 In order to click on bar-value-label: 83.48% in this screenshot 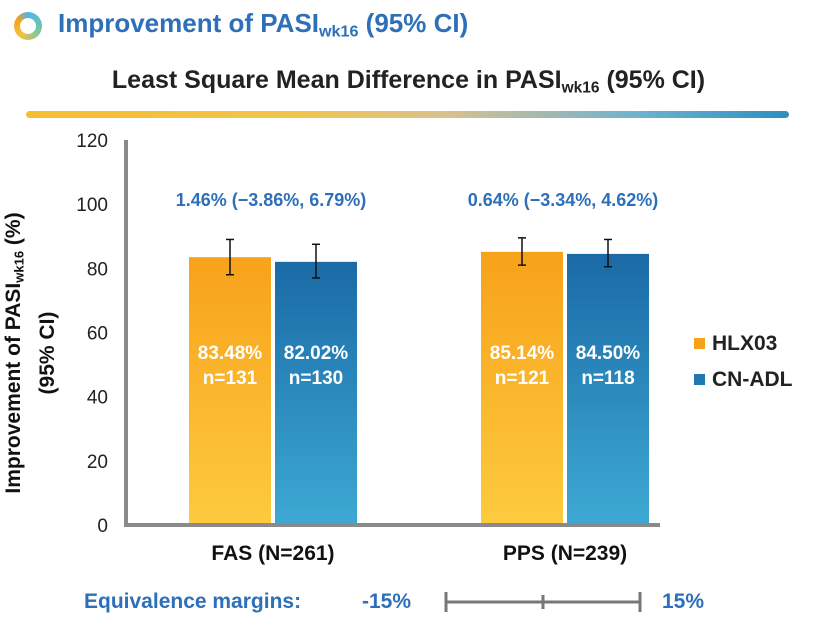, I will do `click(230, 353)`.